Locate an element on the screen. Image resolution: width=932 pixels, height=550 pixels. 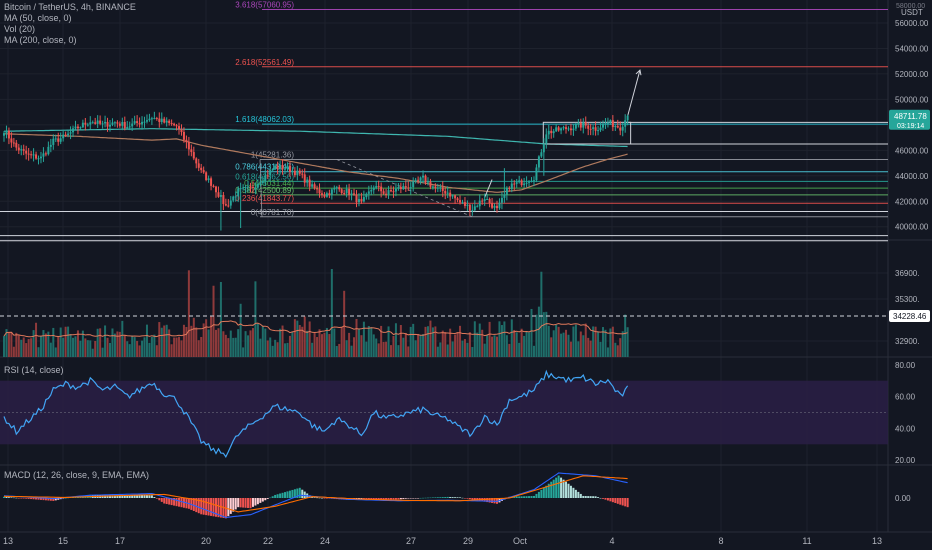
volume-marker-label: 34228.46 is located at coordinates (910, 316).